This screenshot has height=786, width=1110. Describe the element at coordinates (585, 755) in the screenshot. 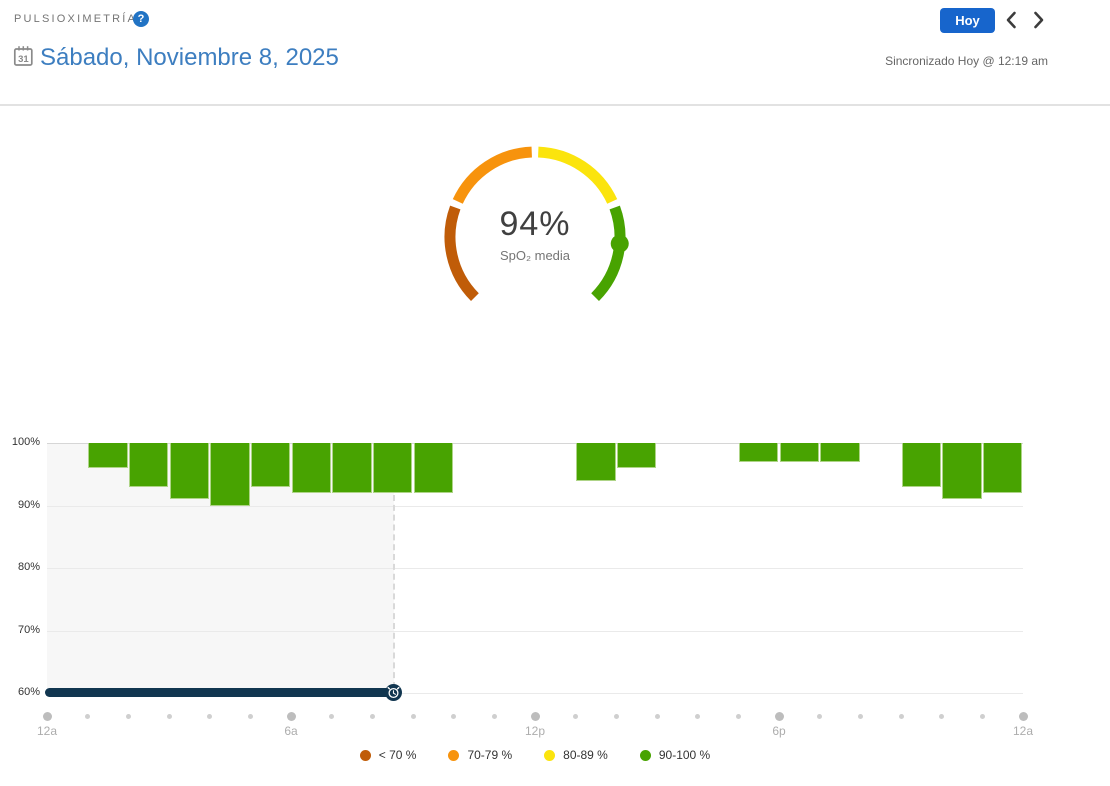

I see `legend-label: 80-89 %` at that location.